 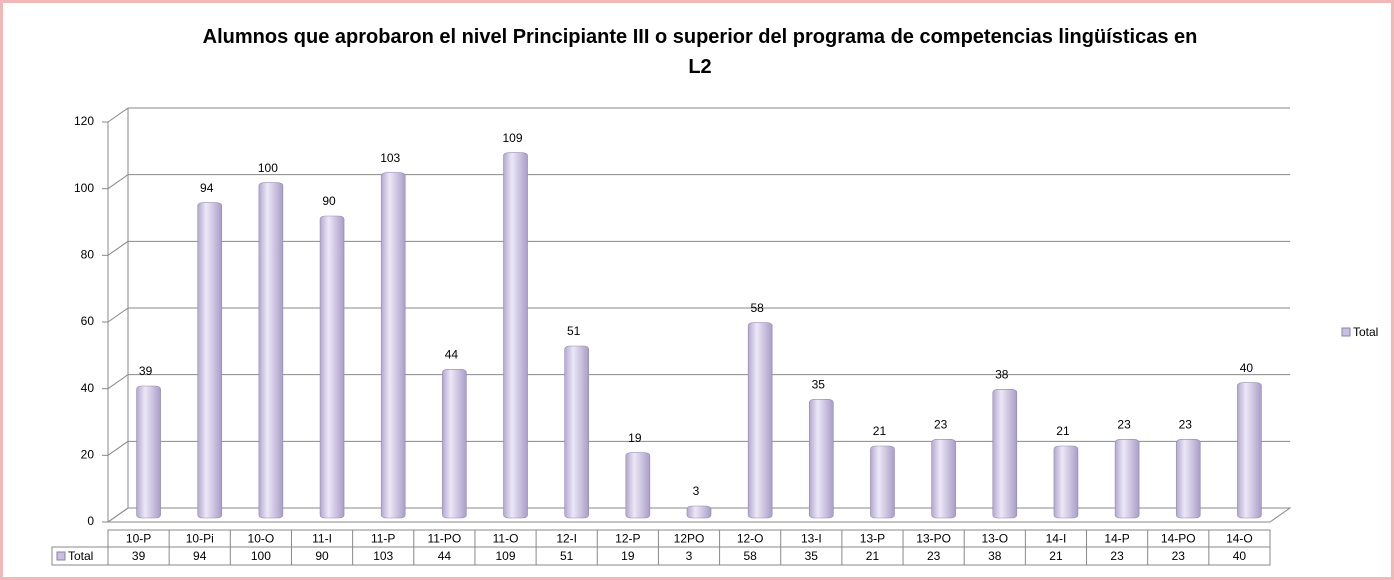 I want to click on x-tick-label: 13-O, so click(x=994, y=539).